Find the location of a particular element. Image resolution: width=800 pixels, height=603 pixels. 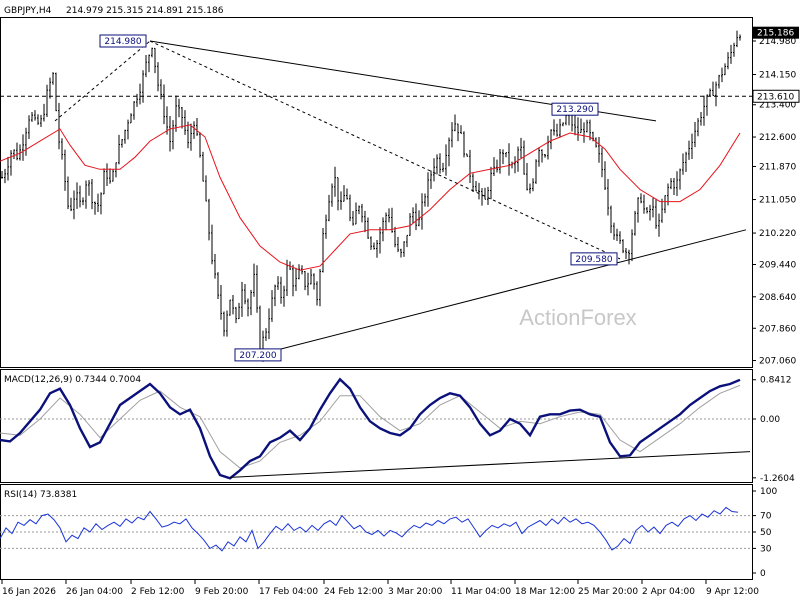

price-y-tick-label: 211.870 is located at coordinates (777, 167).